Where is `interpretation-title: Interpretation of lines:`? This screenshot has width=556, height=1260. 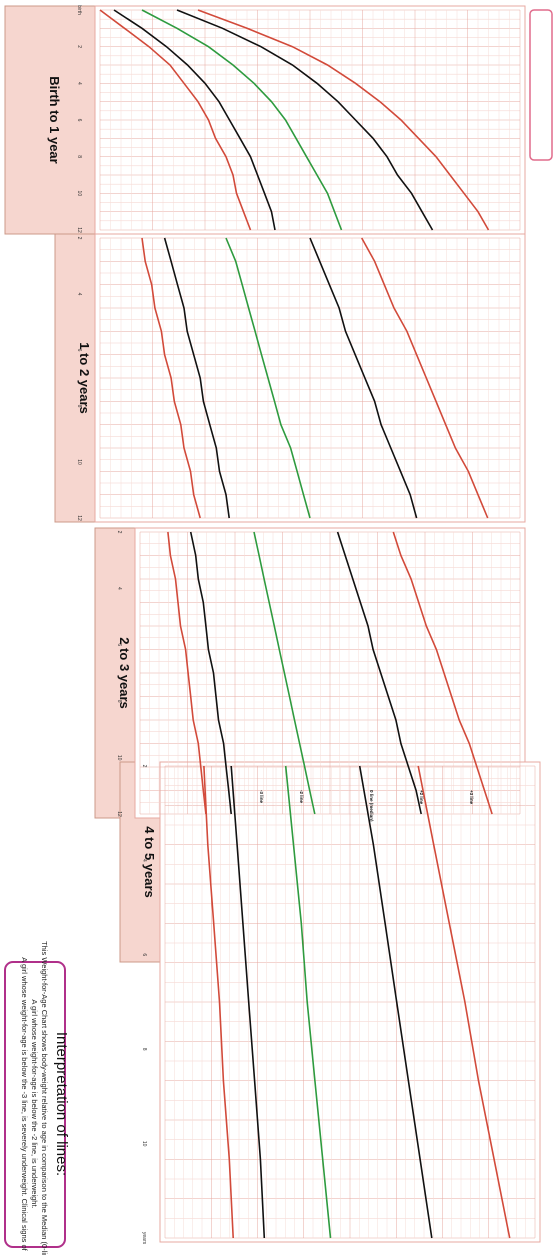 interpretation-title: Interpretation of lines: is located at coordinates (61, 1104).